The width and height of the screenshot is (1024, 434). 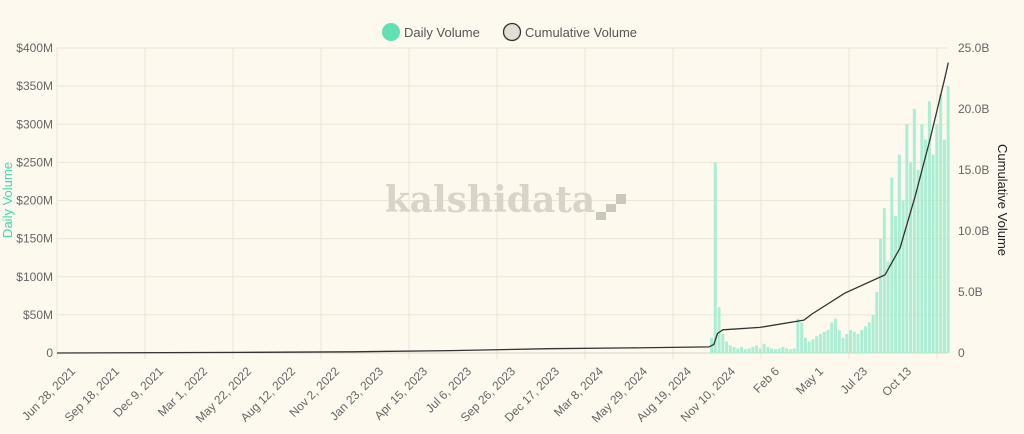 I want to click on right-tick-label: 25.0B, so click(x=973, y=48).